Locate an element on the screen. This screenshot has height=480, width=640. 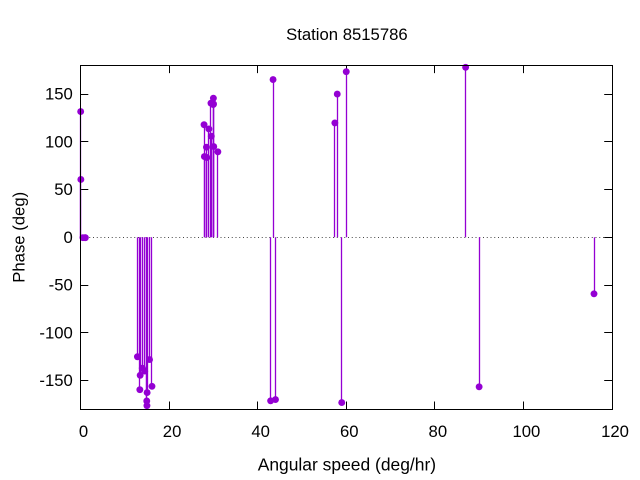
svg-text: 60 is located at coordinates (349, 431).